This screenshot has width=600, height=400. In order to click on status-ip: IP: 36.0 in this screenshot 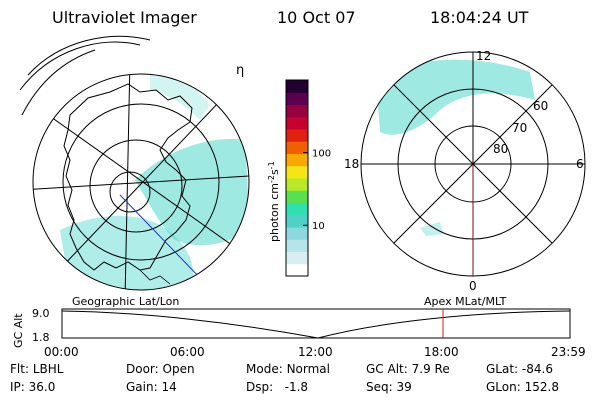, I will do `click(33, 387)`.